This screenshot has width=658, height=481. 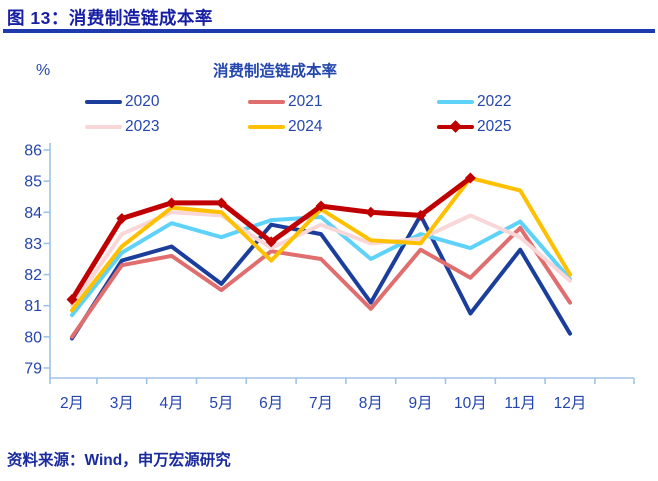 What do you see at coordinates (172, 403) in the screenshot?
I see `x-axis-tick-label: 4月` at bounding box center [172, 403].